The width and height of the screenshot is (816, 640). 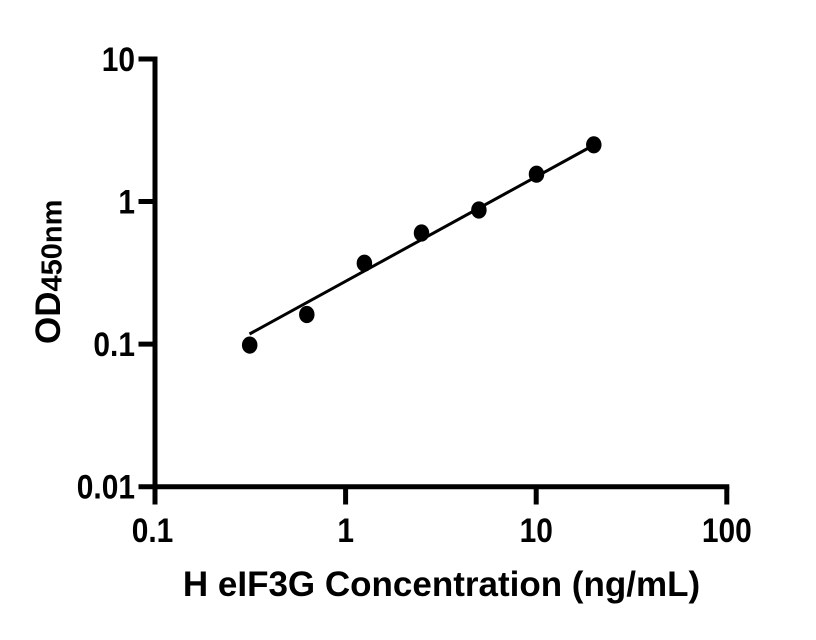 What do you see at coordinates (106, 487) in the screenshot?
I see `svg-text: 0.01` at bounding box center [106, 487].